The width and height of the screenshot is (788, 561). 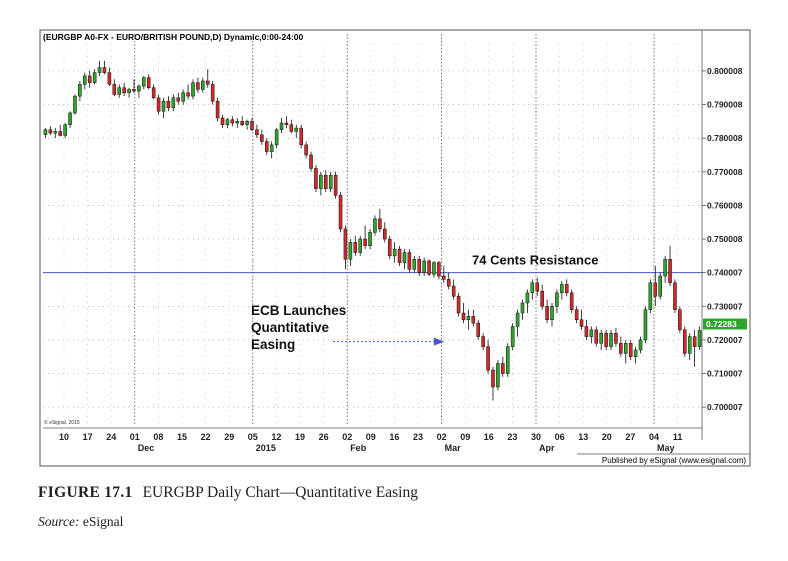 What do you see at coordinates (88, 437) in the screenshot?
I see `x-tick-label: 17` at bounding box center [88, 437].